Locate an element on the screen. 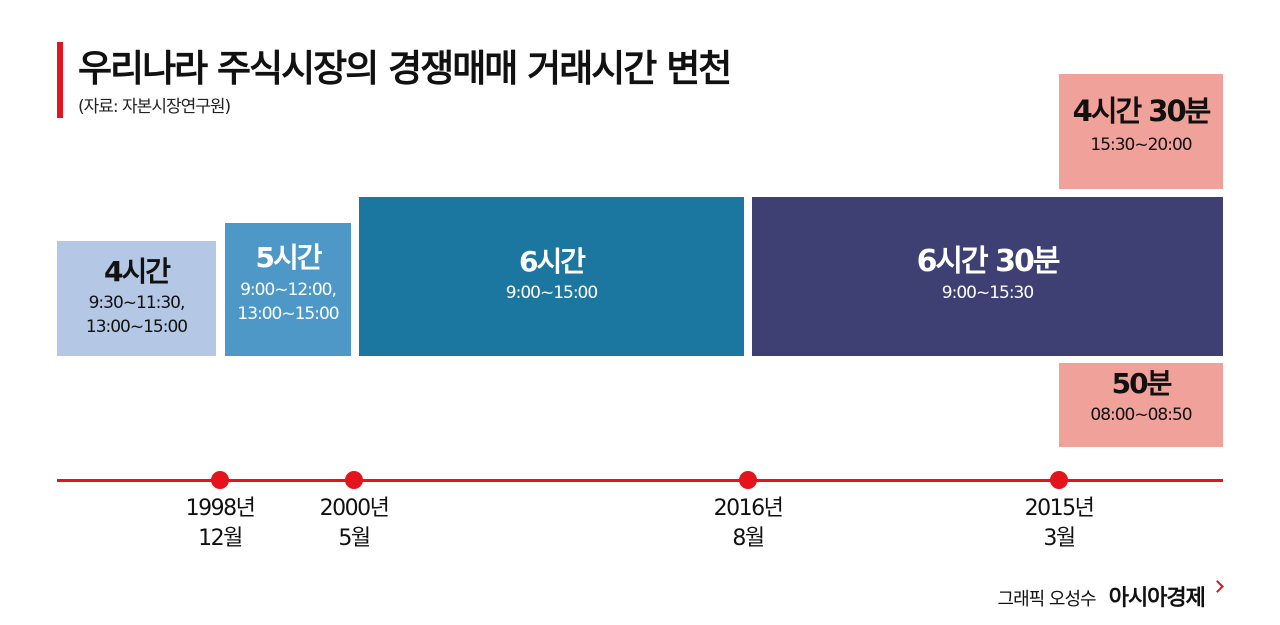 This screenshot has width=1280, height=625. timeline-year: 2015년 is located at coordinates (1059, 508).